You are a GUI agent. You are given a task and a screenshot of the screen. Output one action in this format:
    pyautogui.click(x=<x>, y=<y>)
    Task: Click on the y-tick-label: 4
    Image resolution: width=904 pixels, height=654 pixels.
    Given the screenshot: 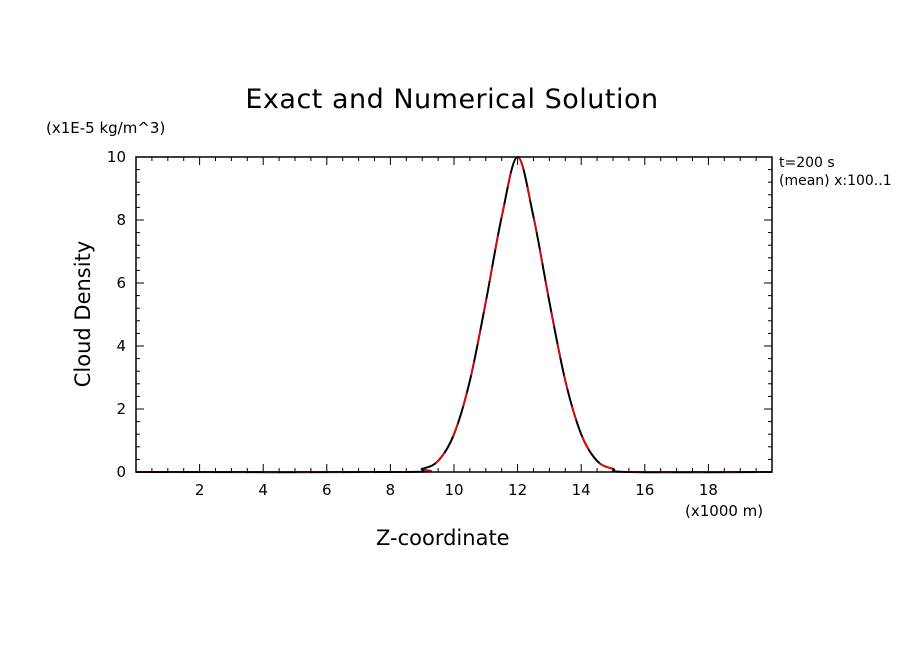 What is the action you would take?
    pyautogui.click(x=121, y=346)
    